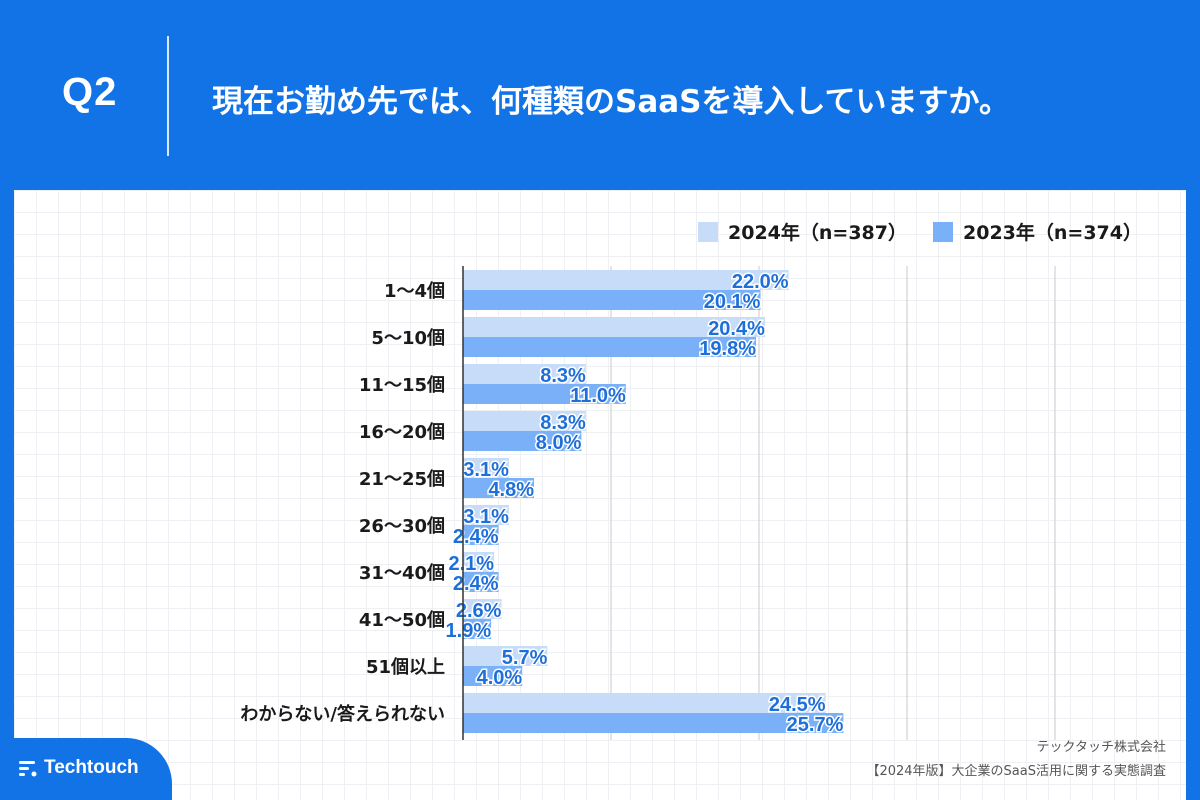  Describe the element at coordinates (736, 329) in the screenshot. I see `value-label-2024-1: 20.4%` at that location.